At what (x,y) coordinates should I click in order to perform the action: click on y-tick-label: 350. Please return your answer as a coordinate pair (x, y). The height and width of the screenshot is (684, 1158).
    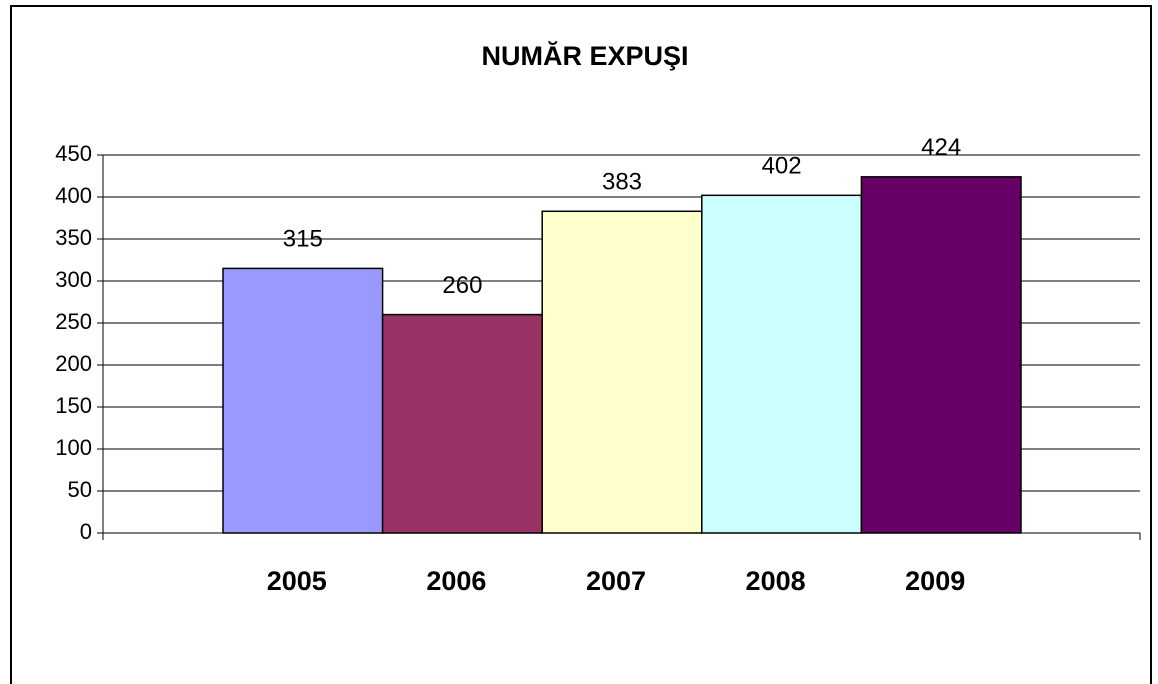
    Looking at the image, I should click on (73, 237).